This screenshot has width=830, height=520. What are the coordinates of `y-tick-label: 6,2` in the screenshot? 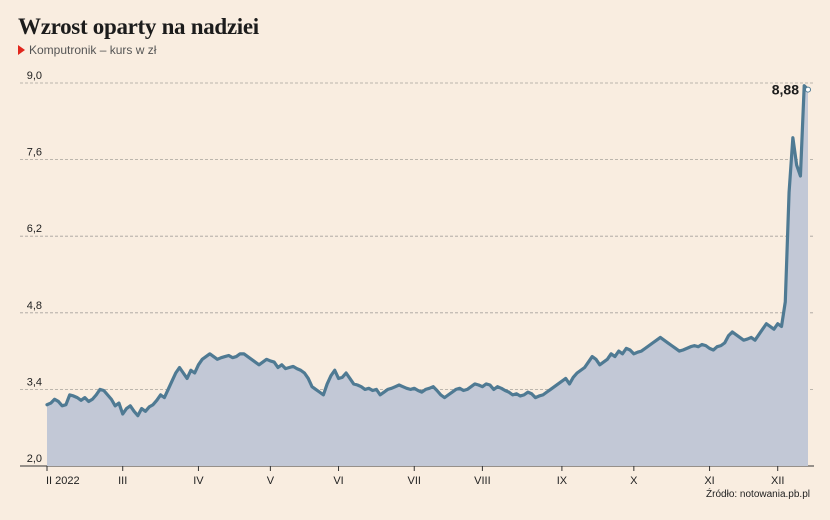 It's located at (34, 229).